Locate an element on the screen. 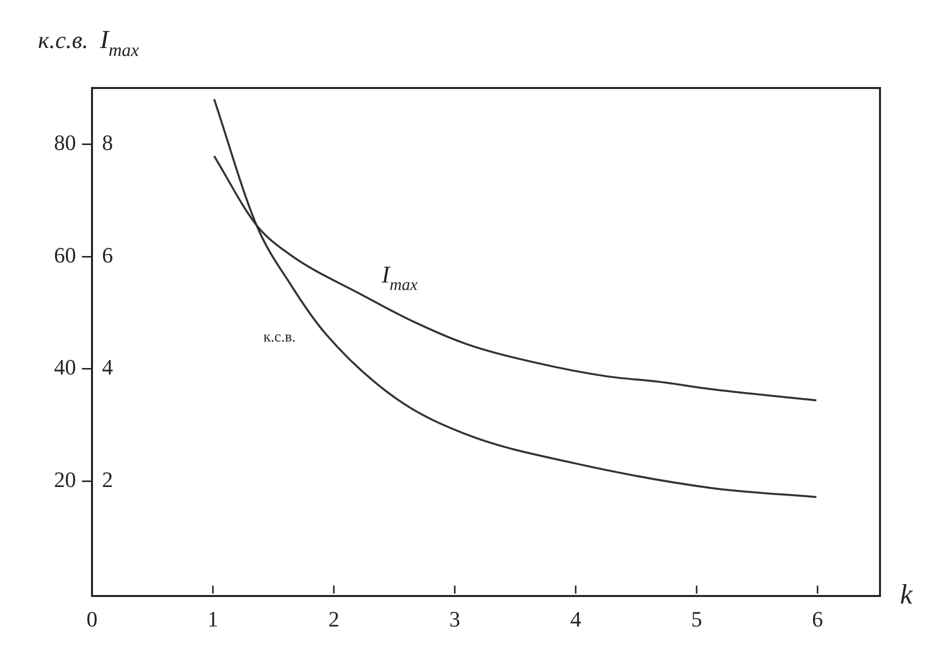  x-tick-label: 0 is located at coordinates (92, 619).